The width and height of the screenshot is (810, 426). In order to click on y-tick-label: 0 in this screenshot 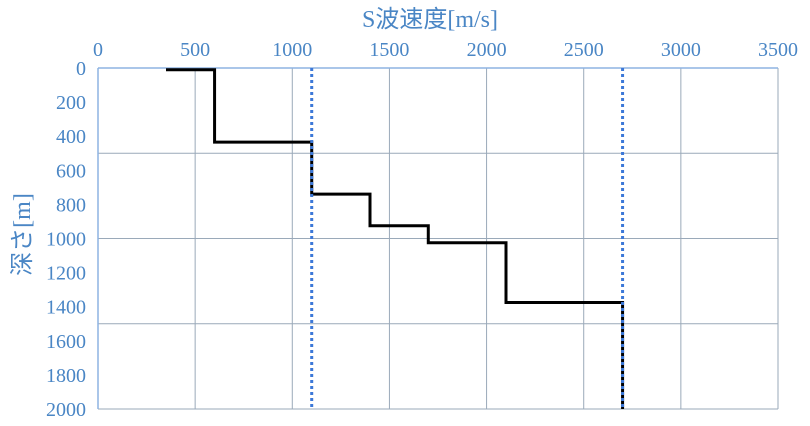, I will do `click(81, 69)`.